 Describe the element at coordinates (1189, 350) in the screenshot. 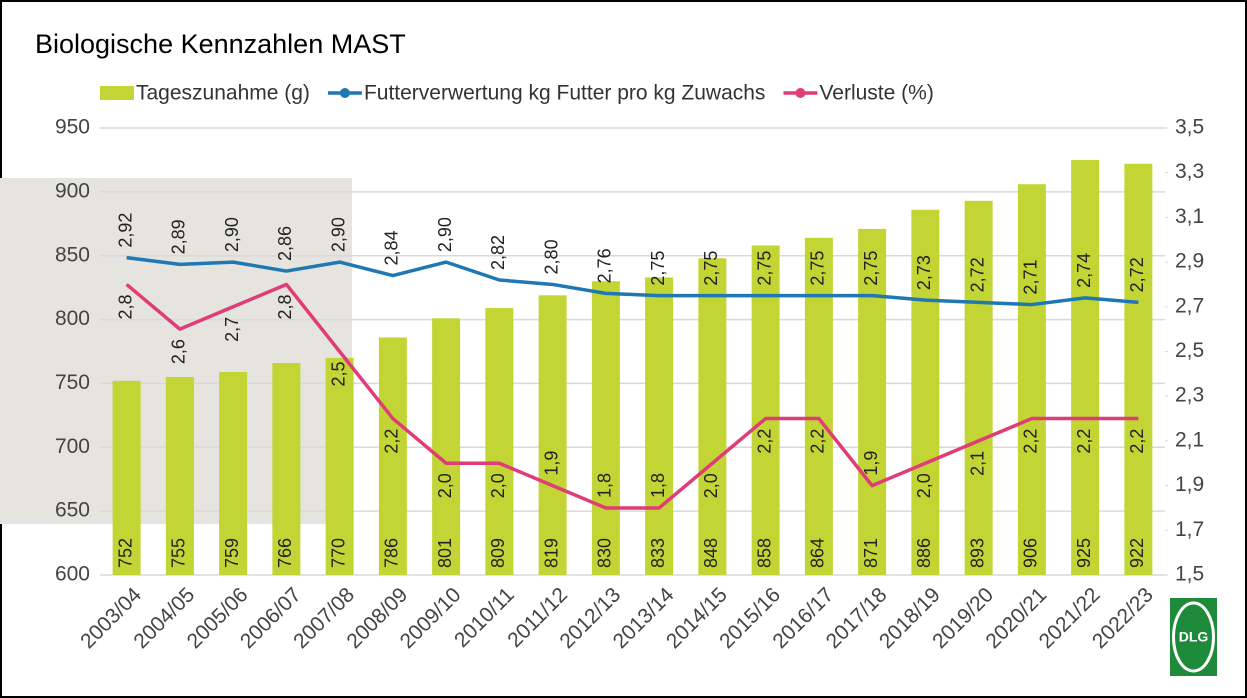

I see `y2-tick-label: 2,5` at that location.